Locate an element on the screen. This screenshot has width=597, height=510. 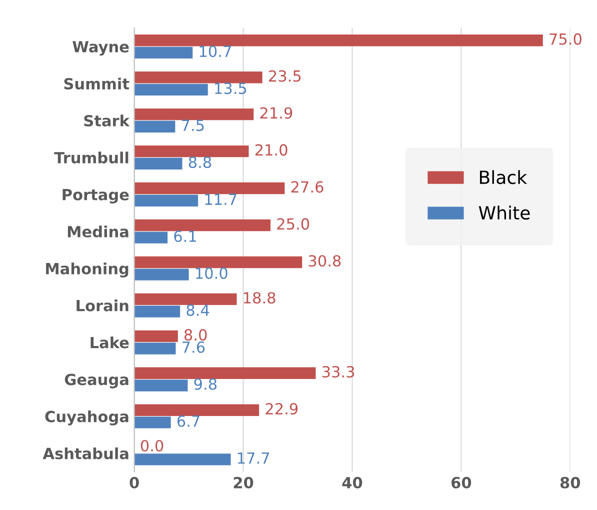
data-label: 11.7 is located at coordinates (220, 199).